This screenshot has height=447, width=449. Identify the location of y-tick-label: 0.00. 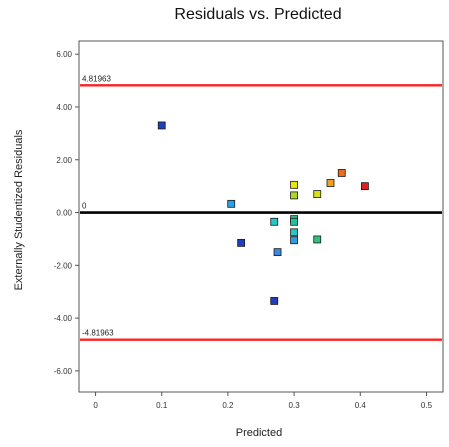
(64, 213).